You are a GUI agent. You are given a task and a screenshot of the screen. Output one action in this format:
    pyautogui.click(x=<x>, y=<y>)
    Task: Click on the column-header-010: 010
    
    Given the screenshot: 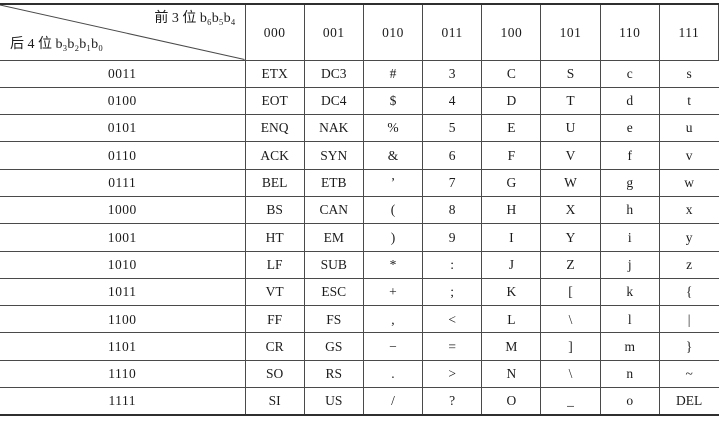 What is the action you would take?
    pyautogui.click(x=392, y=32)
    